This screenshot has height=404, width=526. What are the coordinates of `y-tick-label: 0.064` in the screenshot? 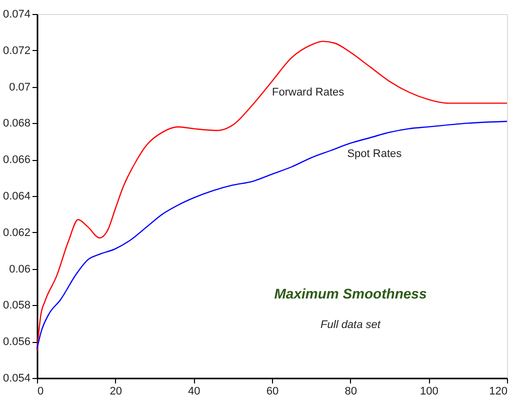 It's located at (16, 196).